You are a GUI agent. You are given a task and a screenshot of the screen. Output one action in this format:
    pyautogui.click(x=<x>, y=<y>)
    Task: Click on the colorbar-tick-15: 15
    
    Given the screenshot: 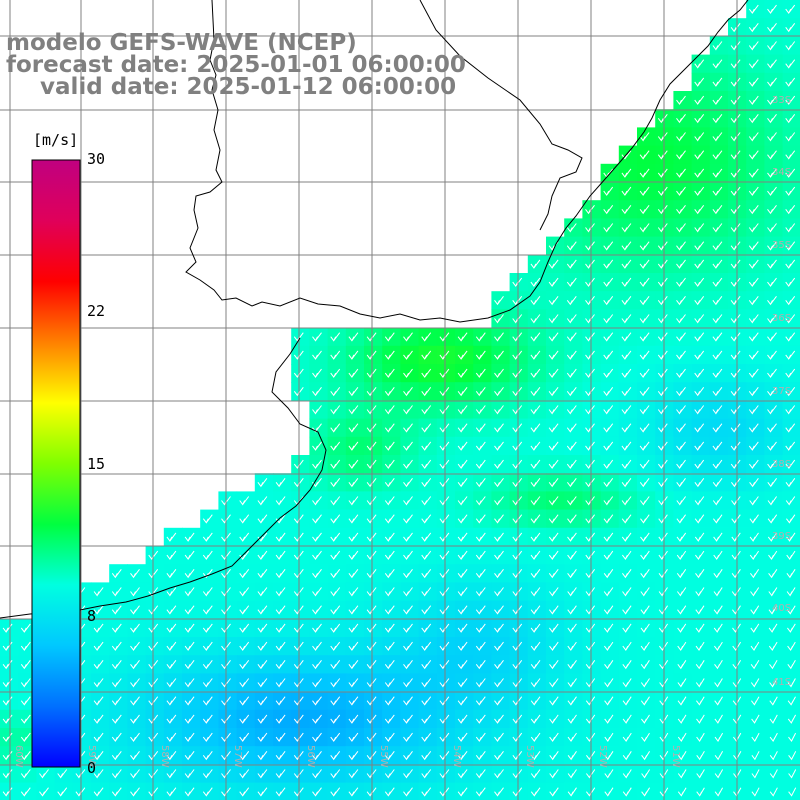 What is the action you would take?
    pyautogui.click(x=96, y=464)
    